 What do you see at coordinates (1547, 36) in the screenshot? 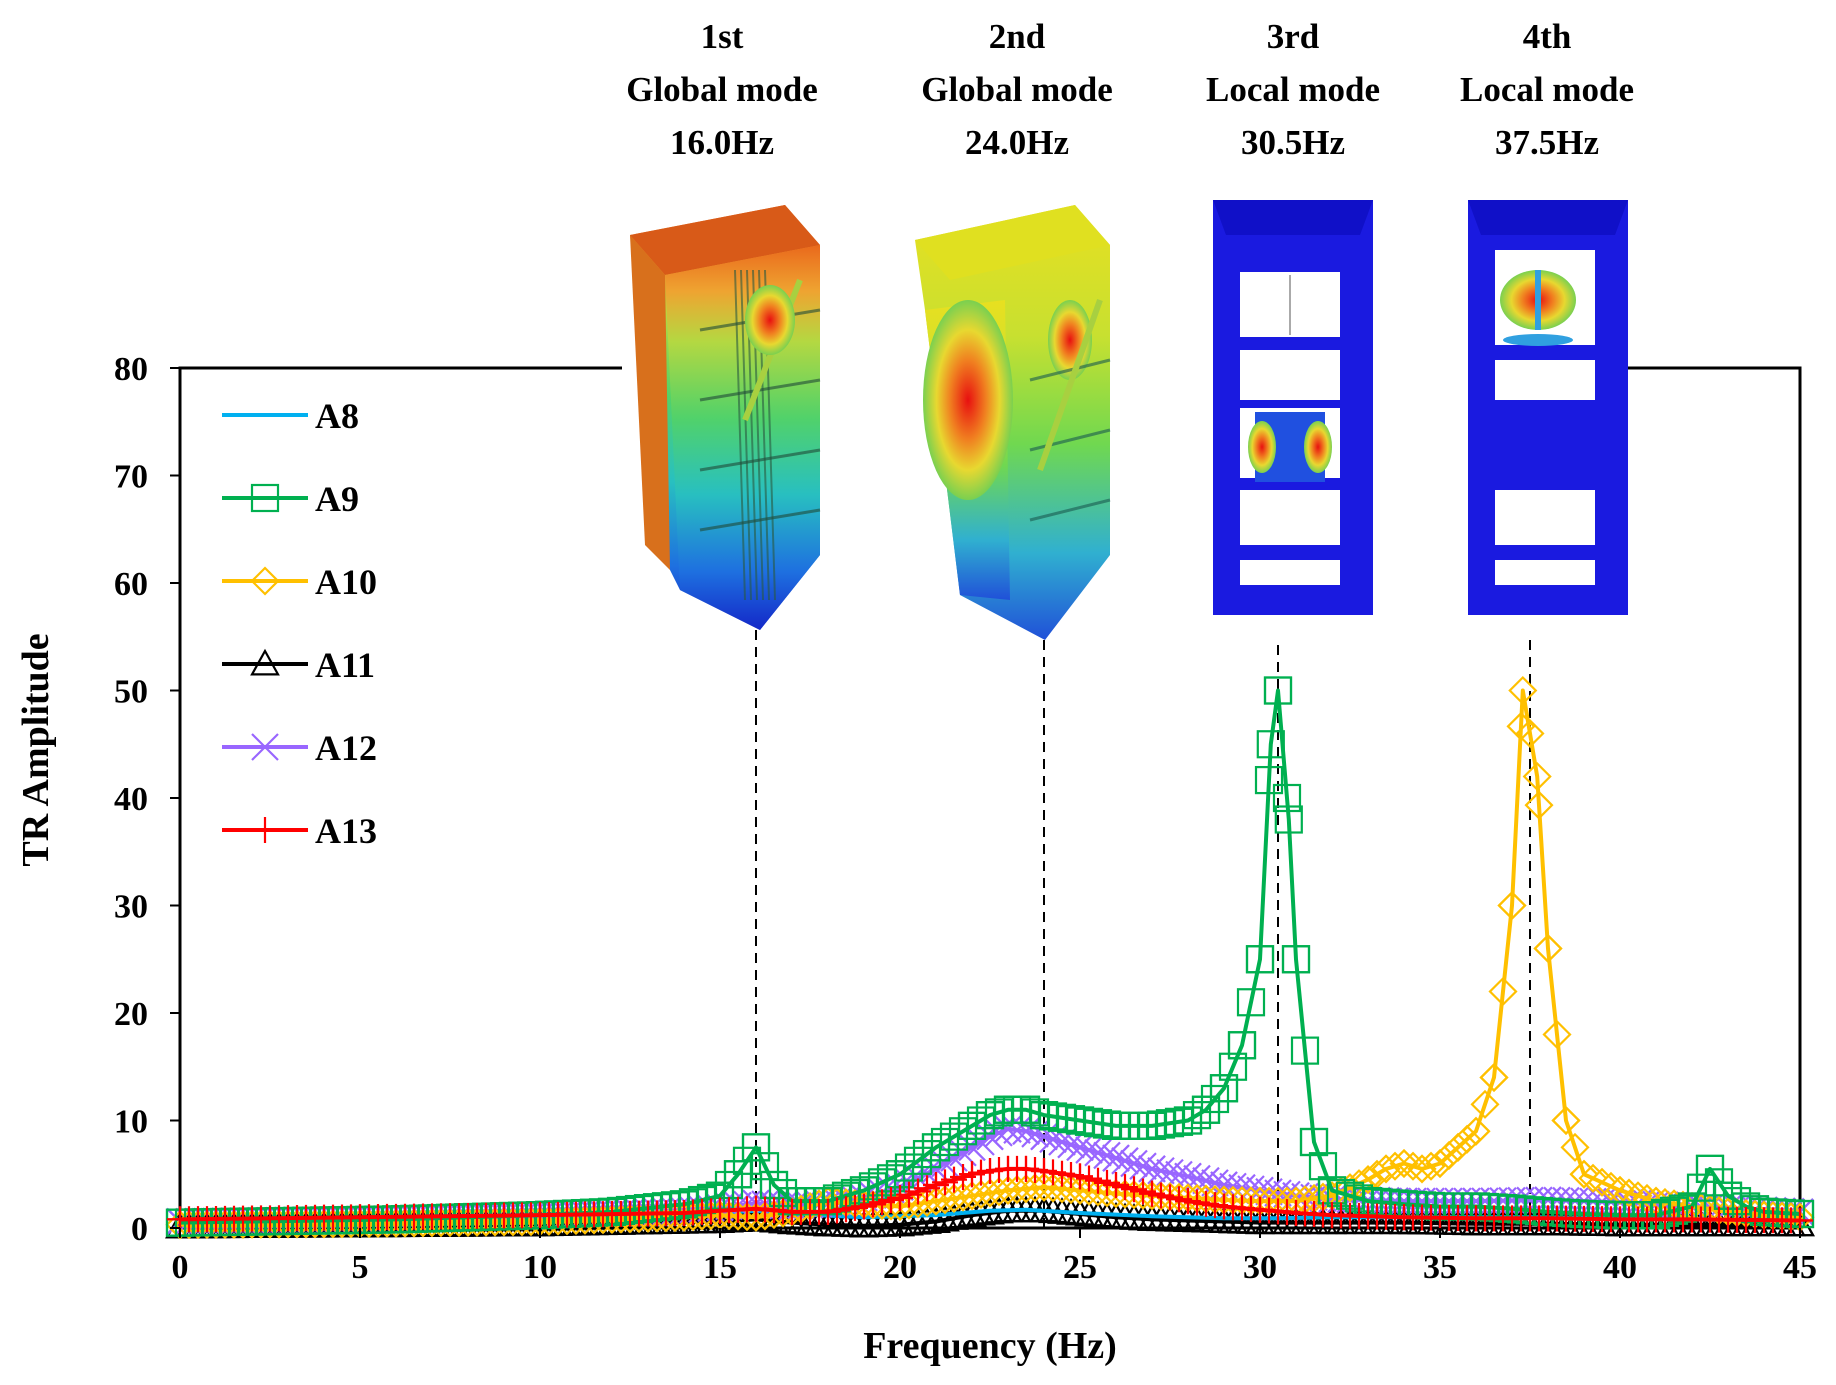
I see `mode-label-line: 4th` at bounding box center [1547, 36].